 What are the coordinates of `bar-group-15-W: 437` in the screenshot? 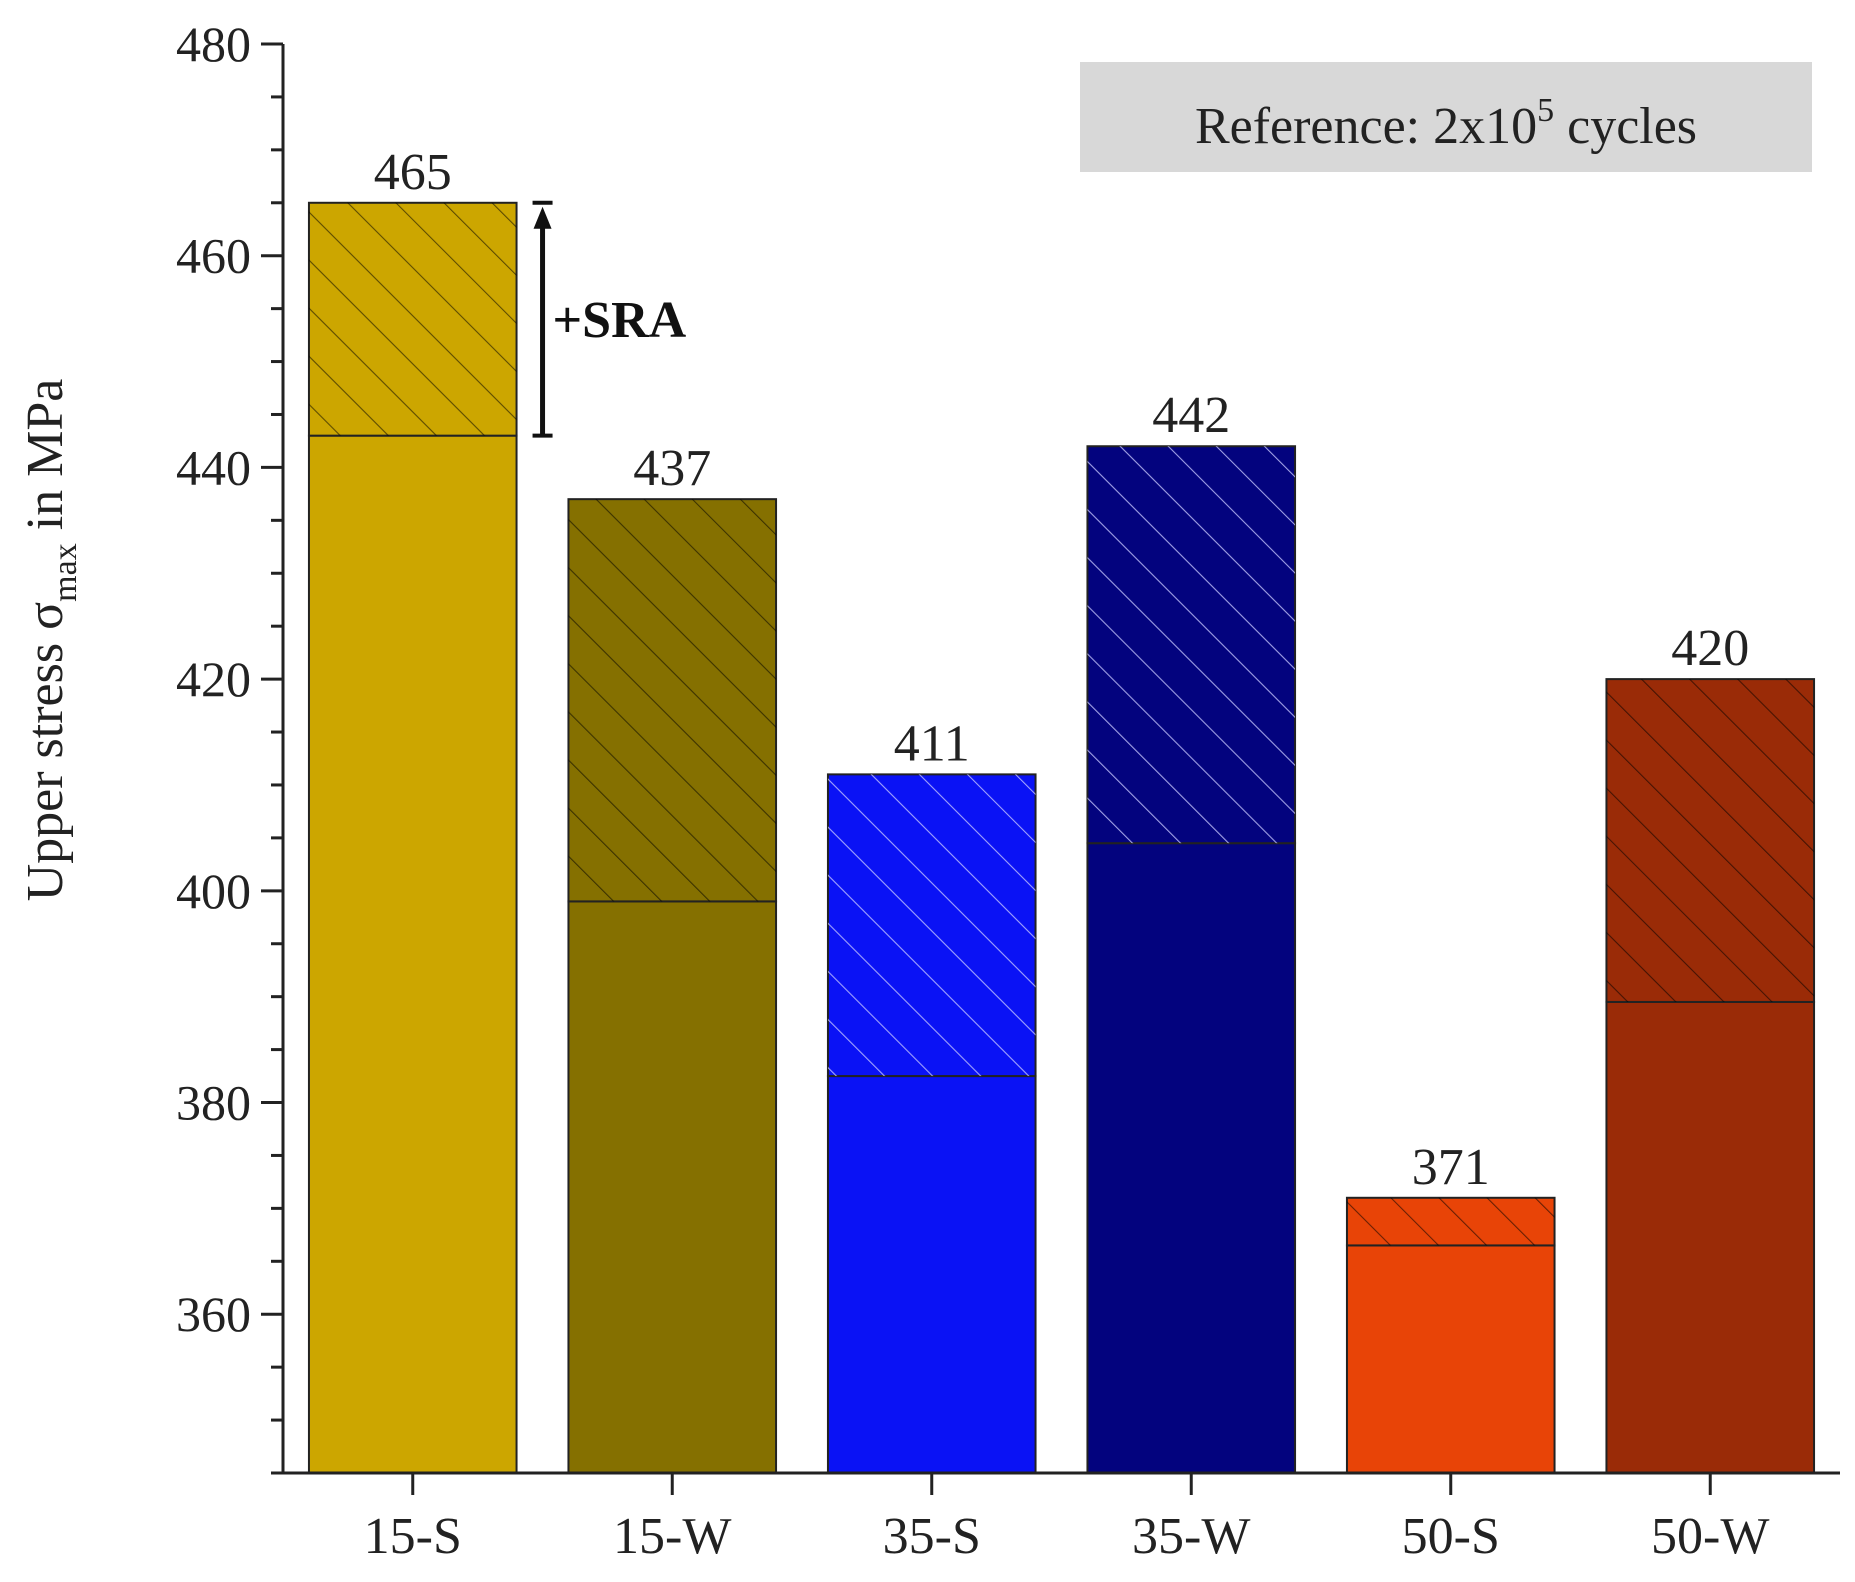 It's located at (672, 957).